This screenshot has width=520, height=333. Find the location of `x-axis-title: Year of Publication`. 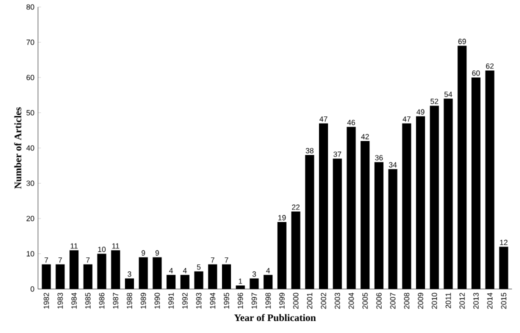

x-axis-title: Year of Publication is located at coordinates (275, 318).